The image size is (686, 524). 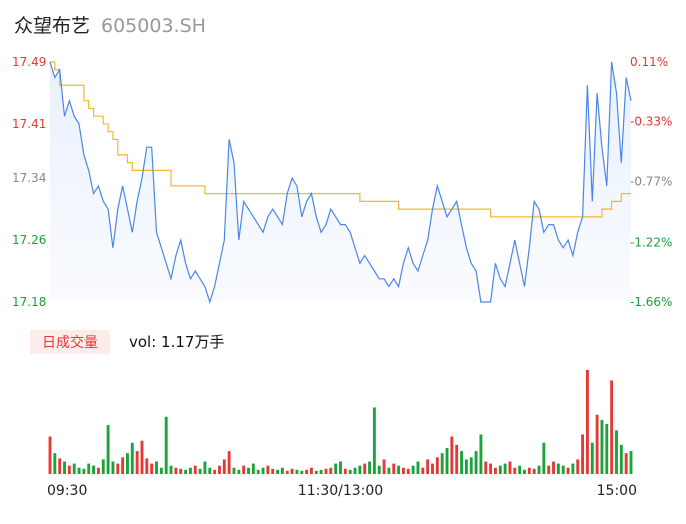 I want to click on y-tick-label: 17.18, so click(x=29, y=302).